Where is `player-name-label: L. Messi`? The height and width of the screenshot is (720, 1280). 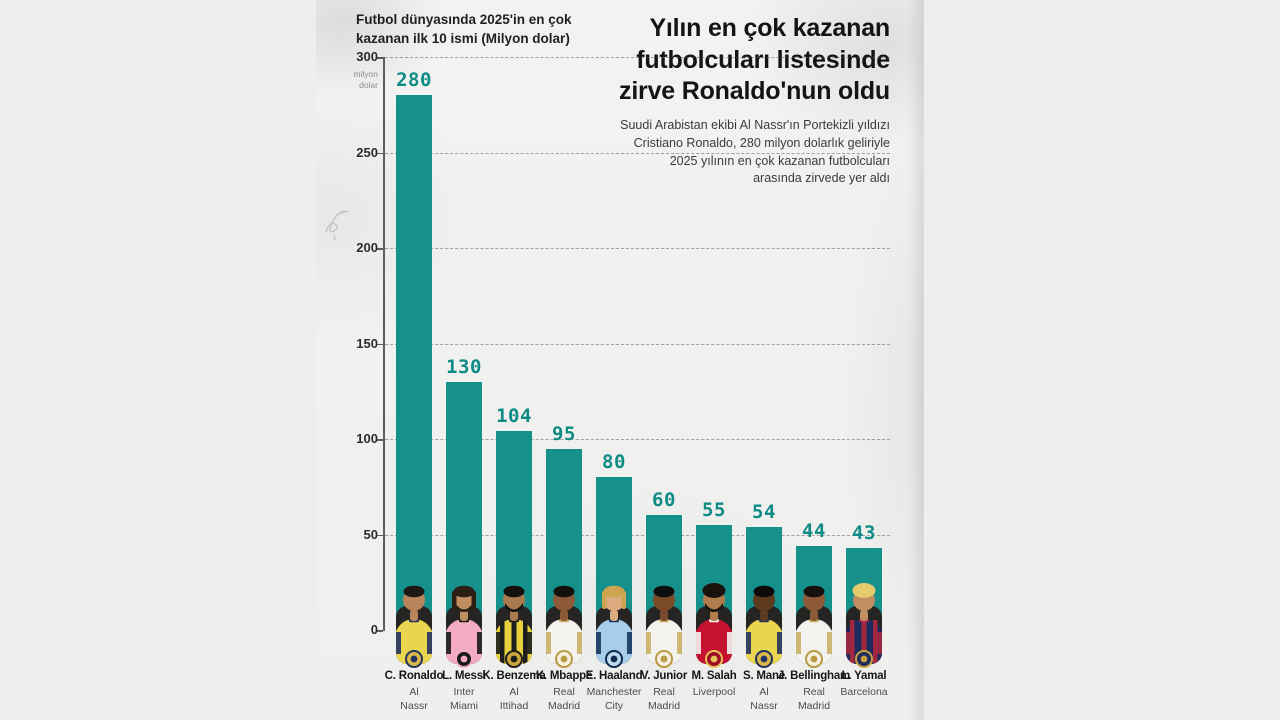 player-name-label: L. Messi is located at coordinates (464, 676).